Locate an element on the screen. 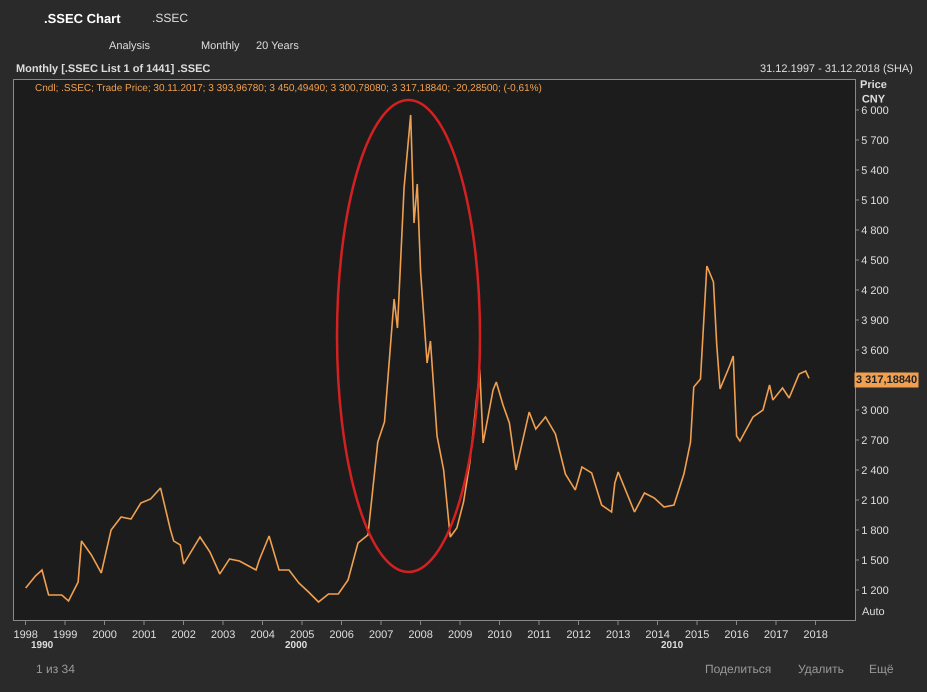 Image resolution: width=927 pixels, height=692 pixels. x-tick-label: 2014 is located at coordinates (657, 635).